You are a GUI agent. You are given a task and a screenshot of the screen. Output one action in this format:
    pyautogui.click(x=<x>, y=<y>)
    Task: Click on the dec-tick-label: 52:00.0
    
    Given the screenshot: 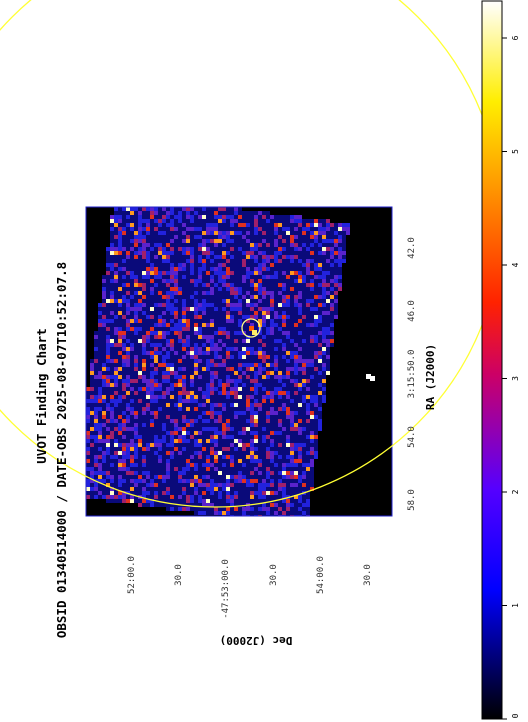 What is the action you would take?
    pyautogui.click(x=132, y=575)
    